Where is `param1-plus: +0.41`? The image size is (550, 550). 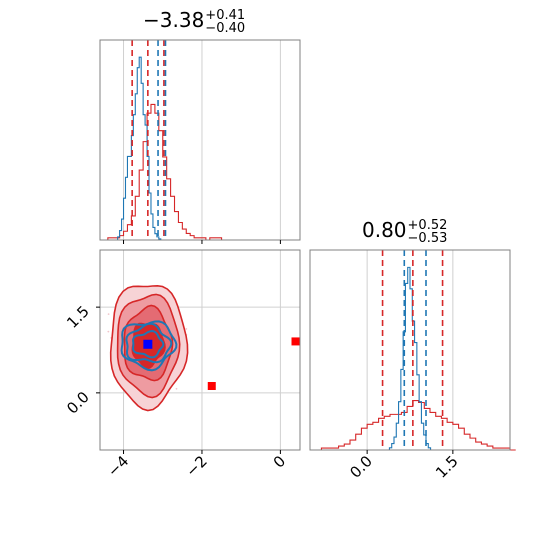
param1-plus: +0.41 is located at coordinates (225, 15).